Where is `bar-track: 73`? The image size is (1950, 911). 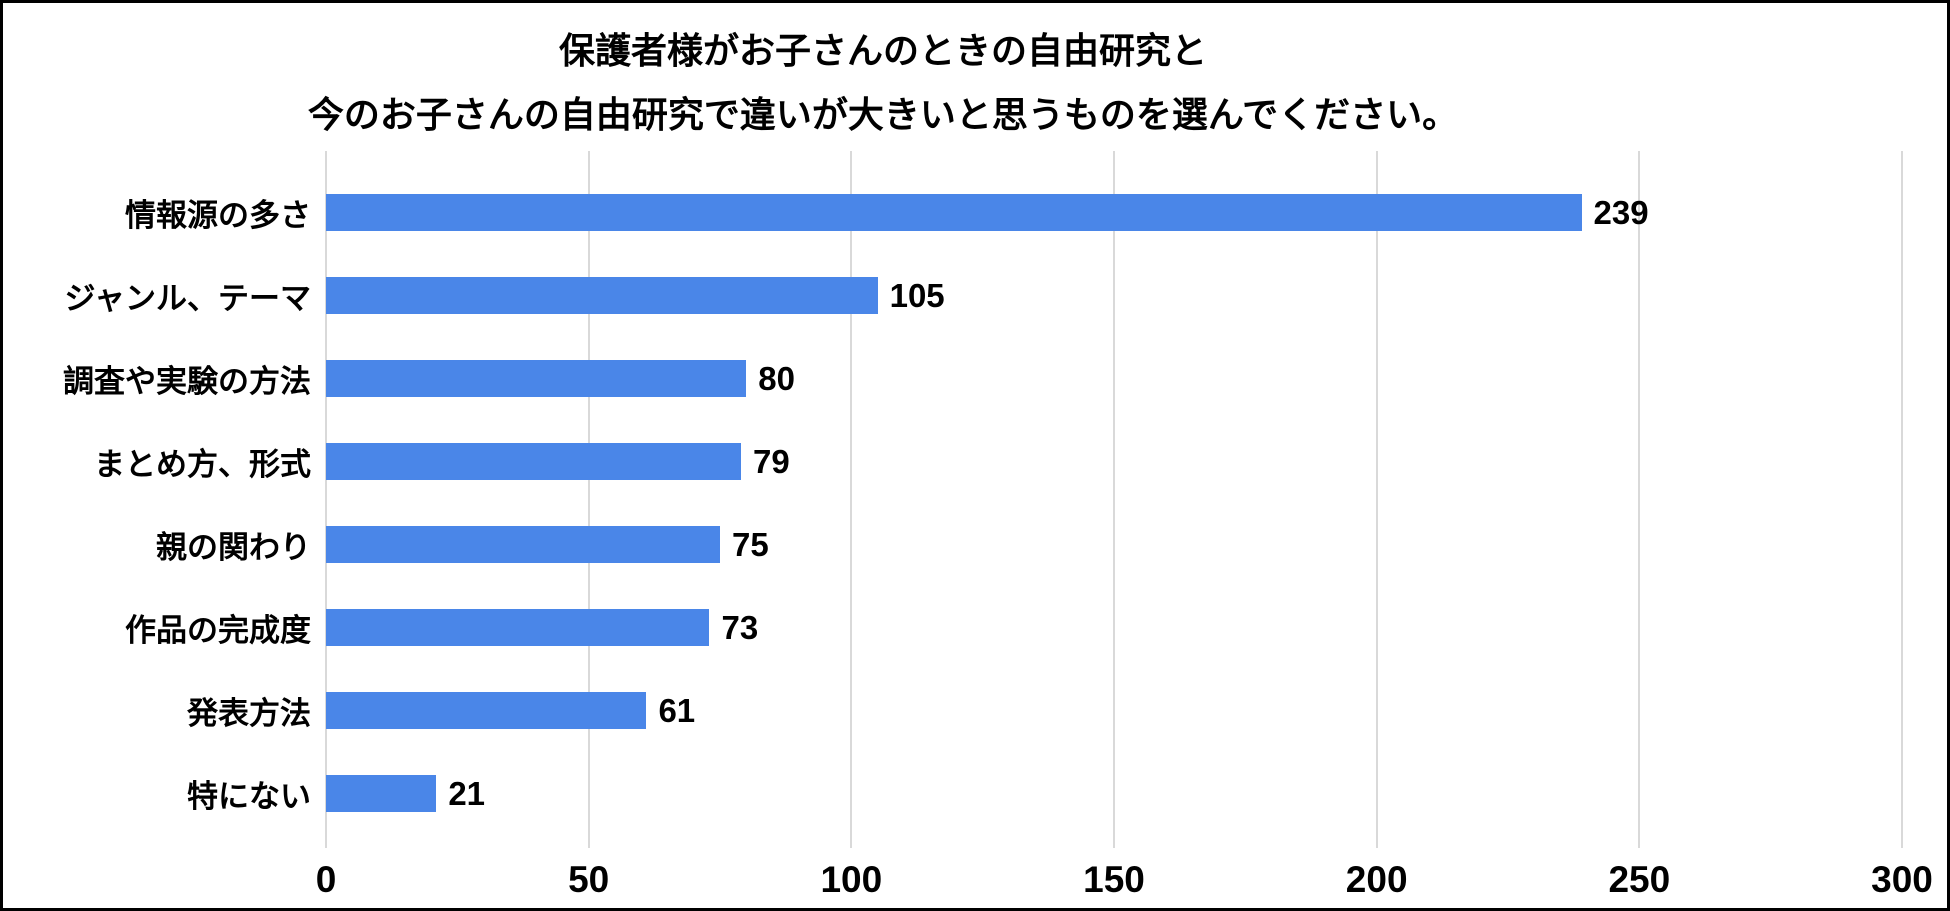
bar-track: 73 is located at coordinates (1114, 627).